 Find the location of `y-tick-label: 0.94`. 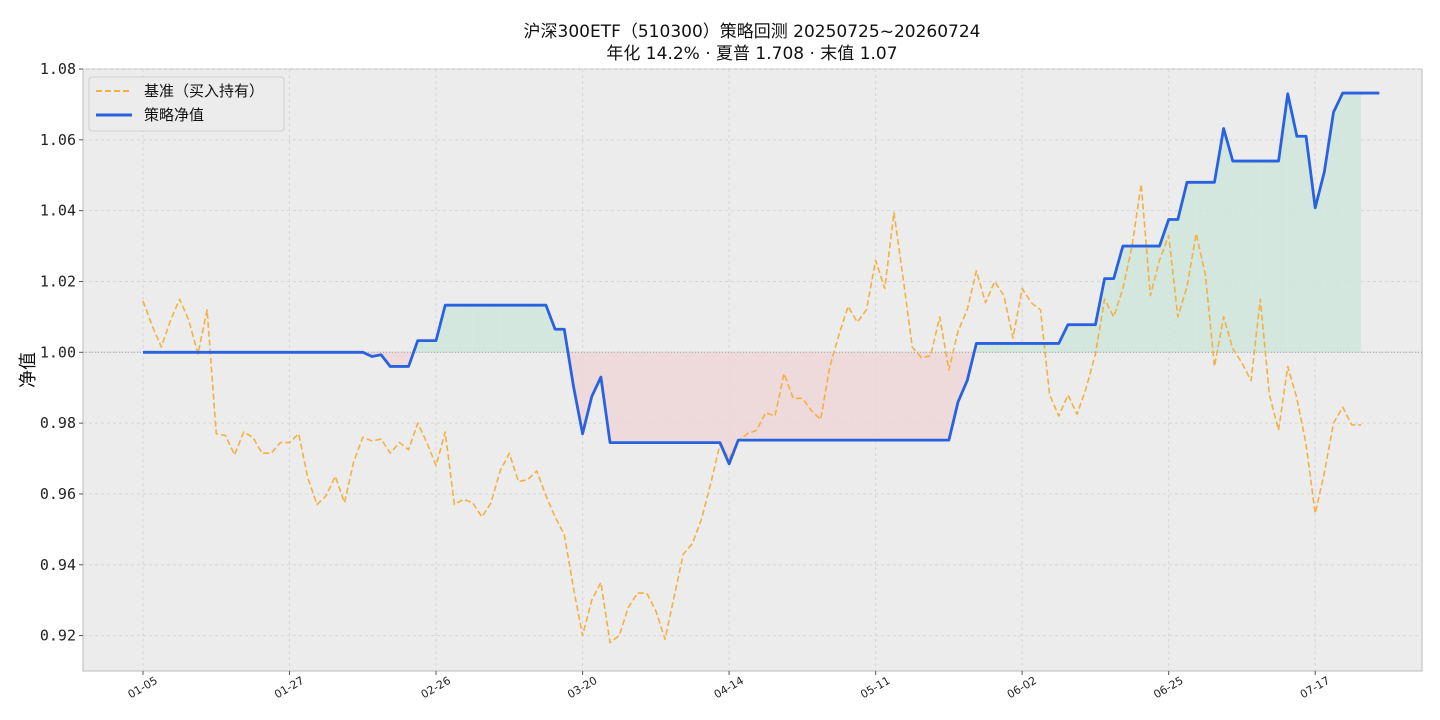

y-tick-label: 0.94 is located at coordinates (58, 565).